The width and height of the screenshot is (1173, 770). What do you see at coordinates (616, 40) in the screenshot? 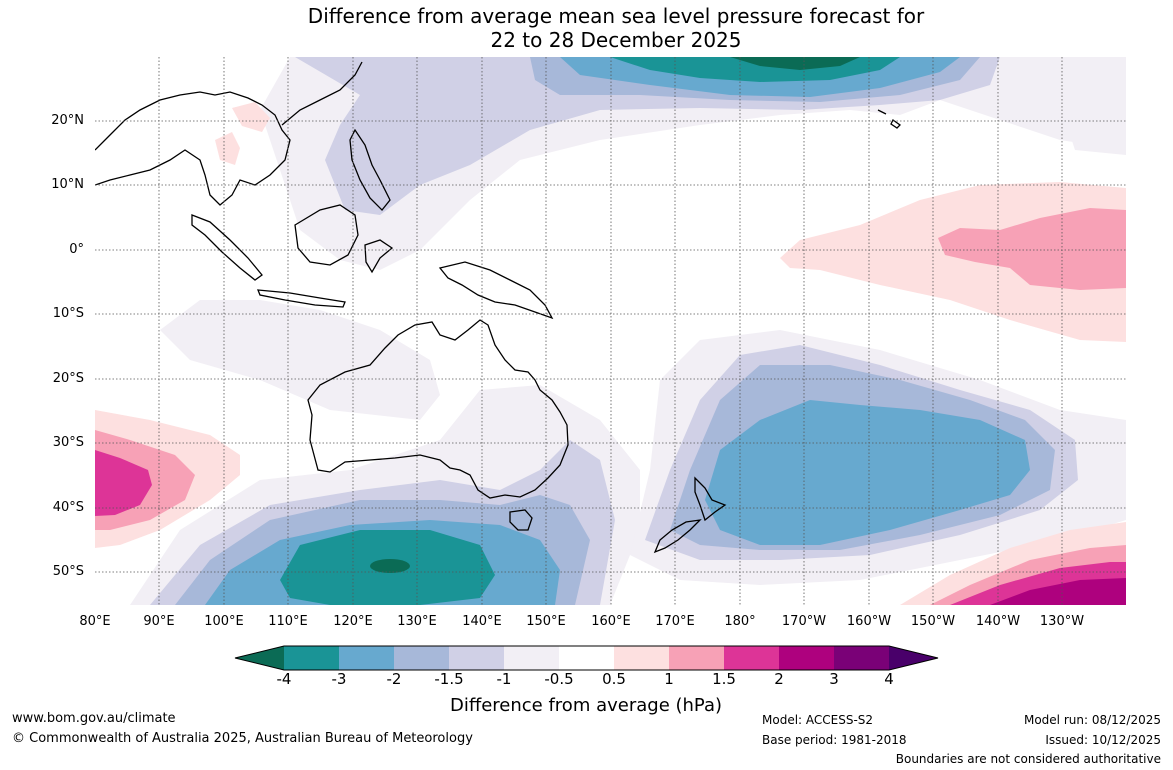
I see `title-line-2: 22 to 28 December 2025` at bounding box center [616, 40].